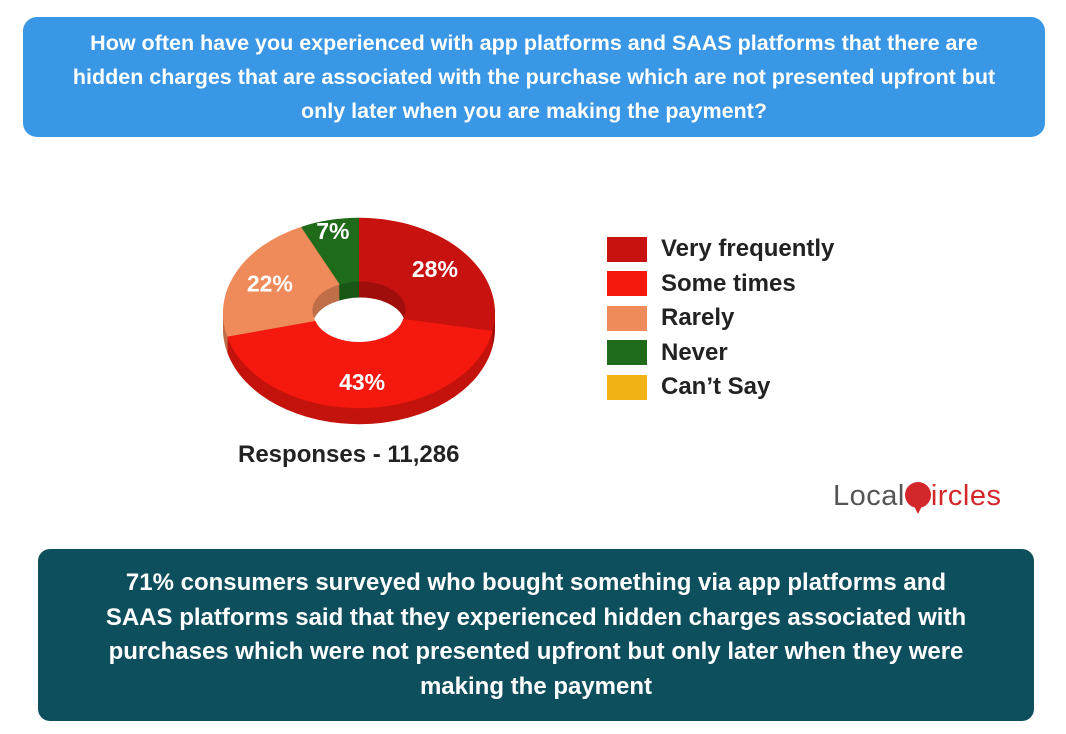 The image size is (1066, 734). I want to click on logo-text-right: ircles, so click(966, 496).